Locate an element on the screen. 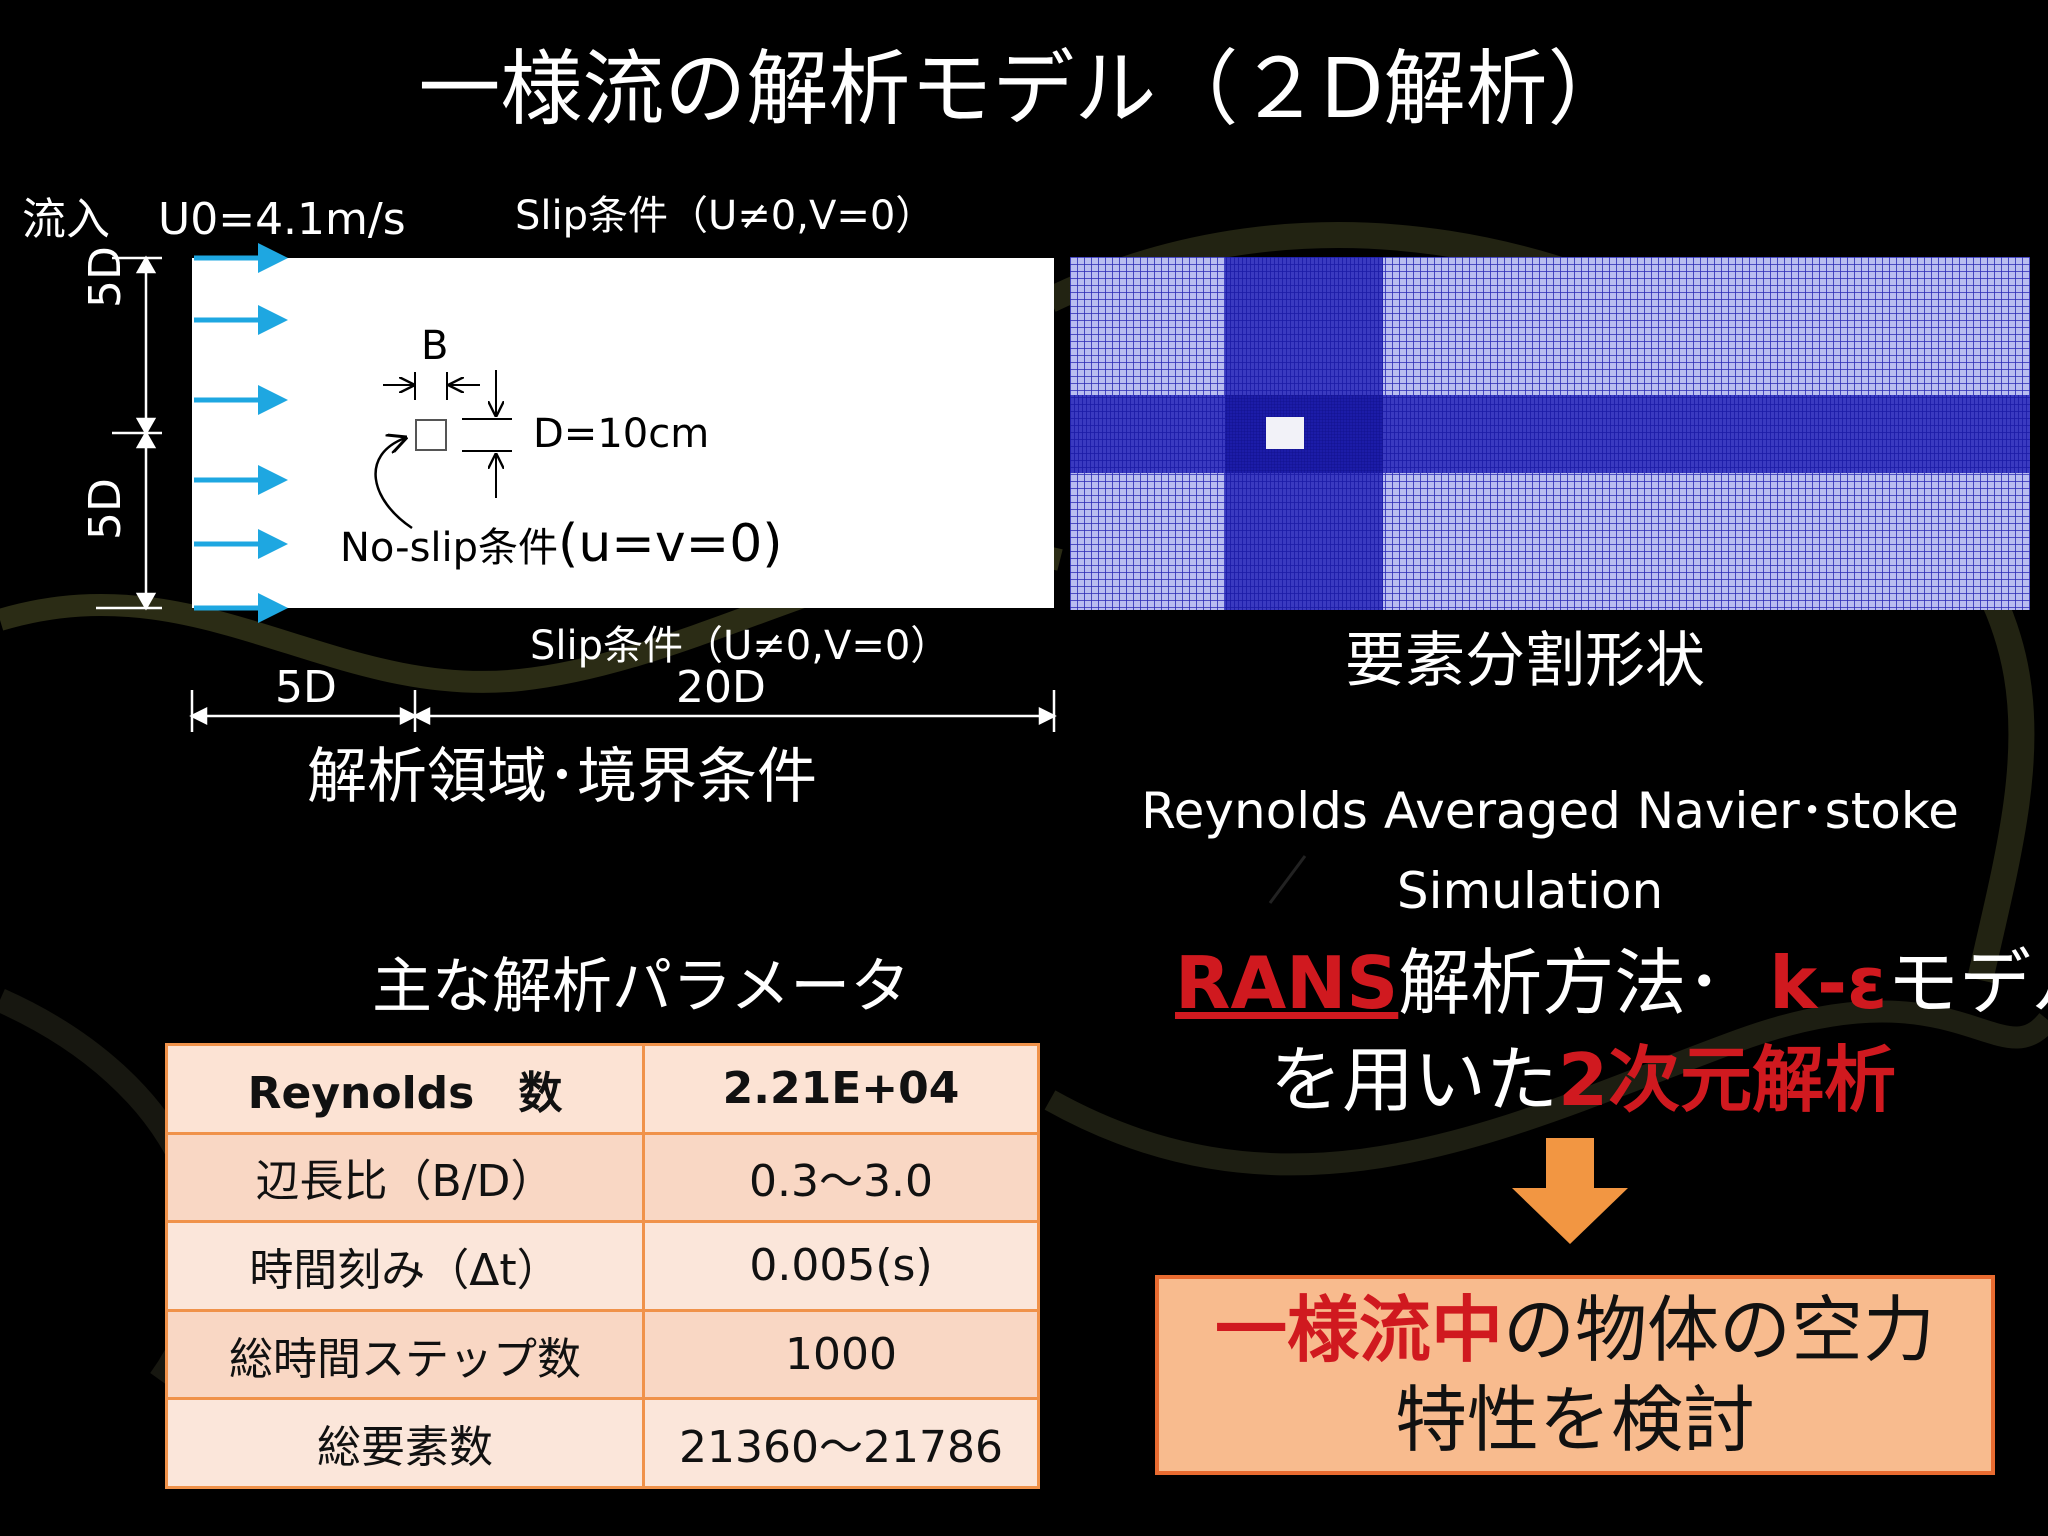 The width and height of the screenshot is (2048, 1536). inflow-arrows is located at coordinates (241, 433).